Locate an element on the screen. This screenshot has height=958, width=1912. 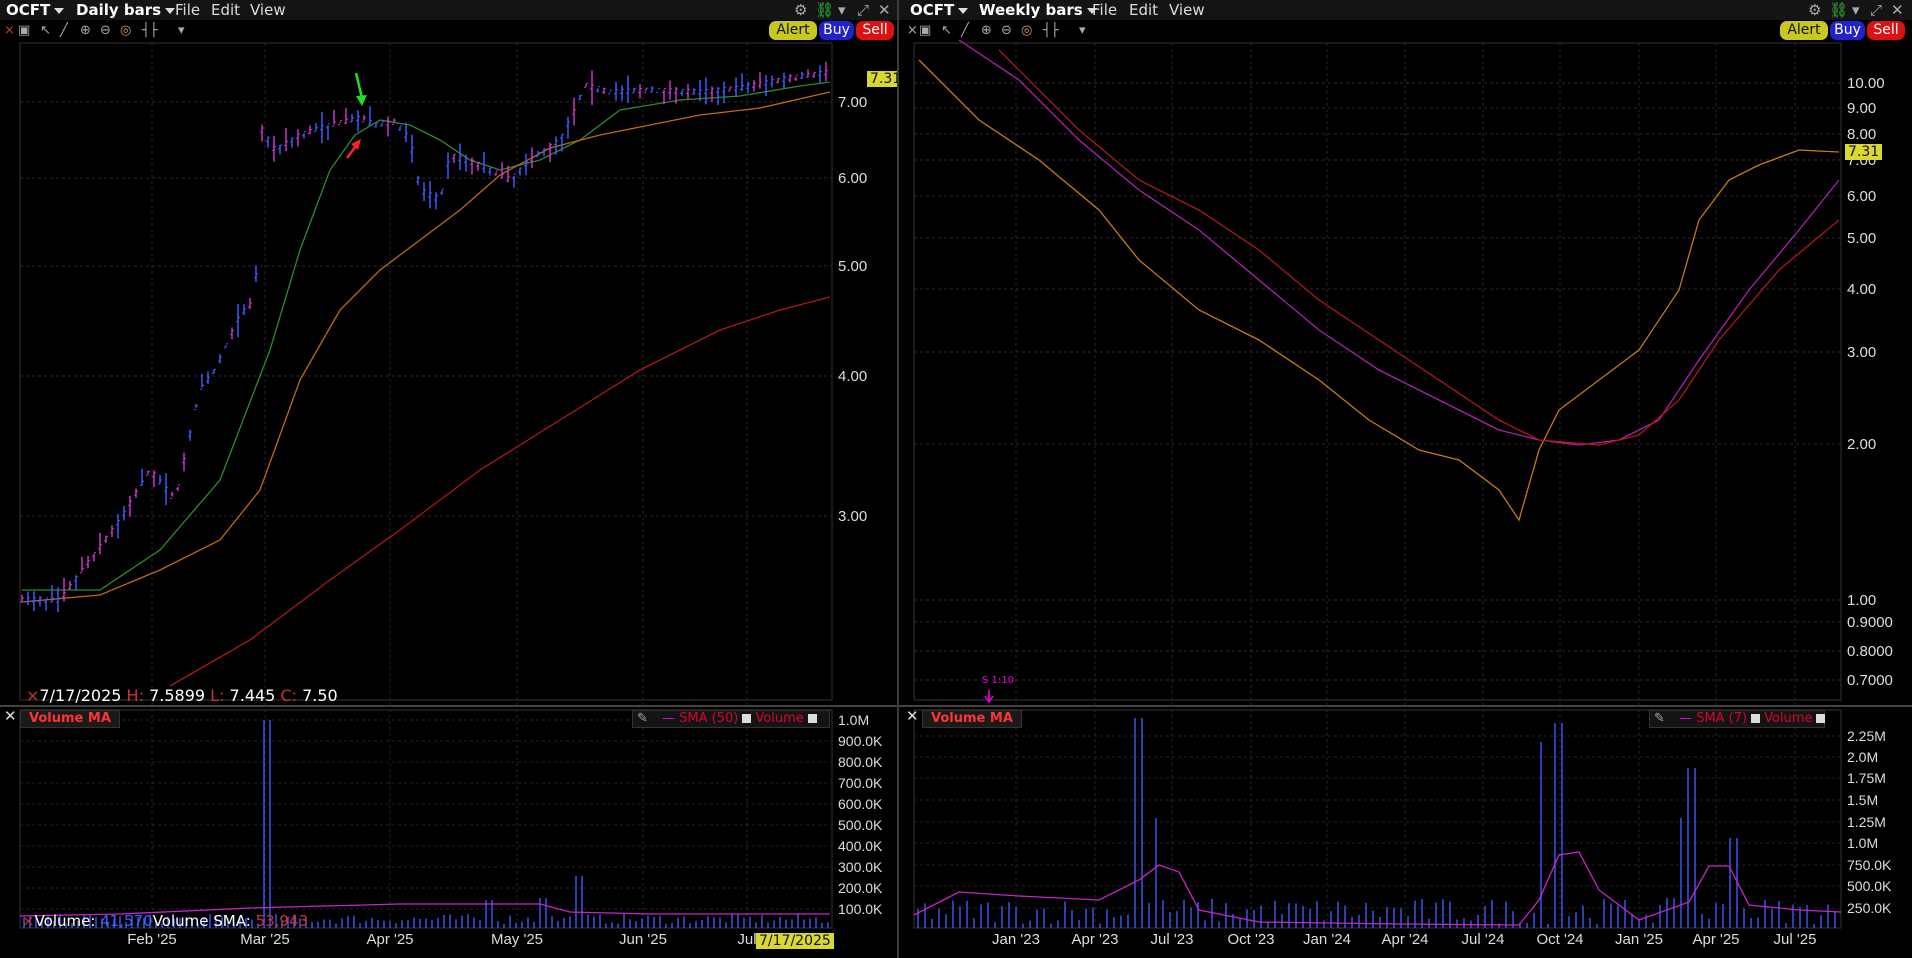
bar-type-label: Daily bars is located at coordinates (119, 10).